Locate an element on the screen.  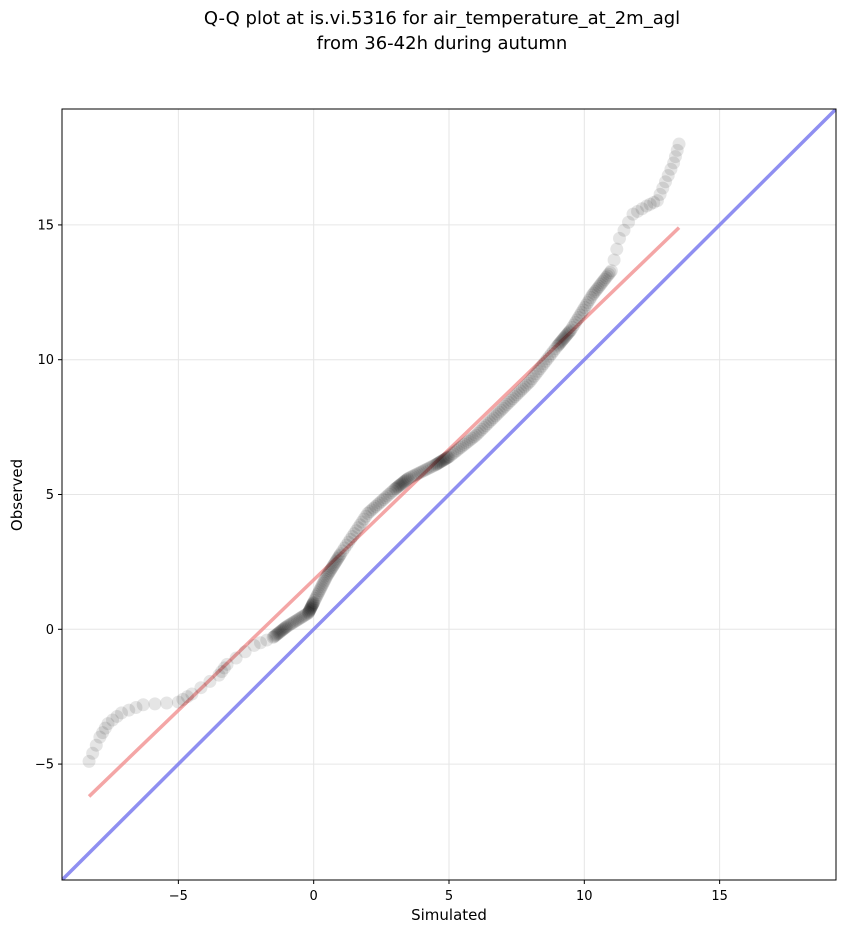
x-tick-label: 10 is located at coordinates (584, 896).